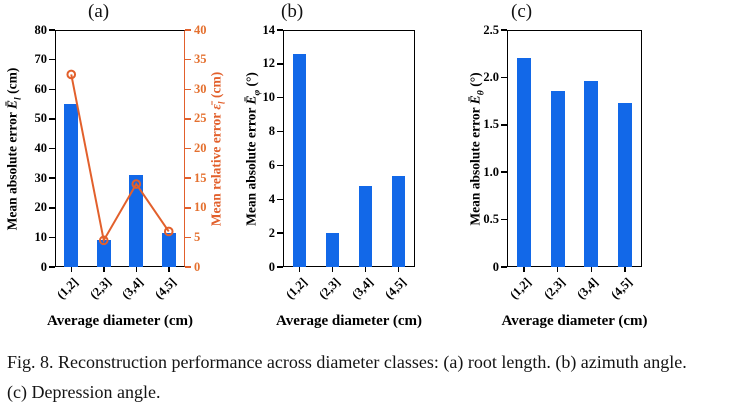  What do you see at coordinates (271, 232) in the screenshot?
I see `y-tick-label: 2` at bounding box center [271, 232].